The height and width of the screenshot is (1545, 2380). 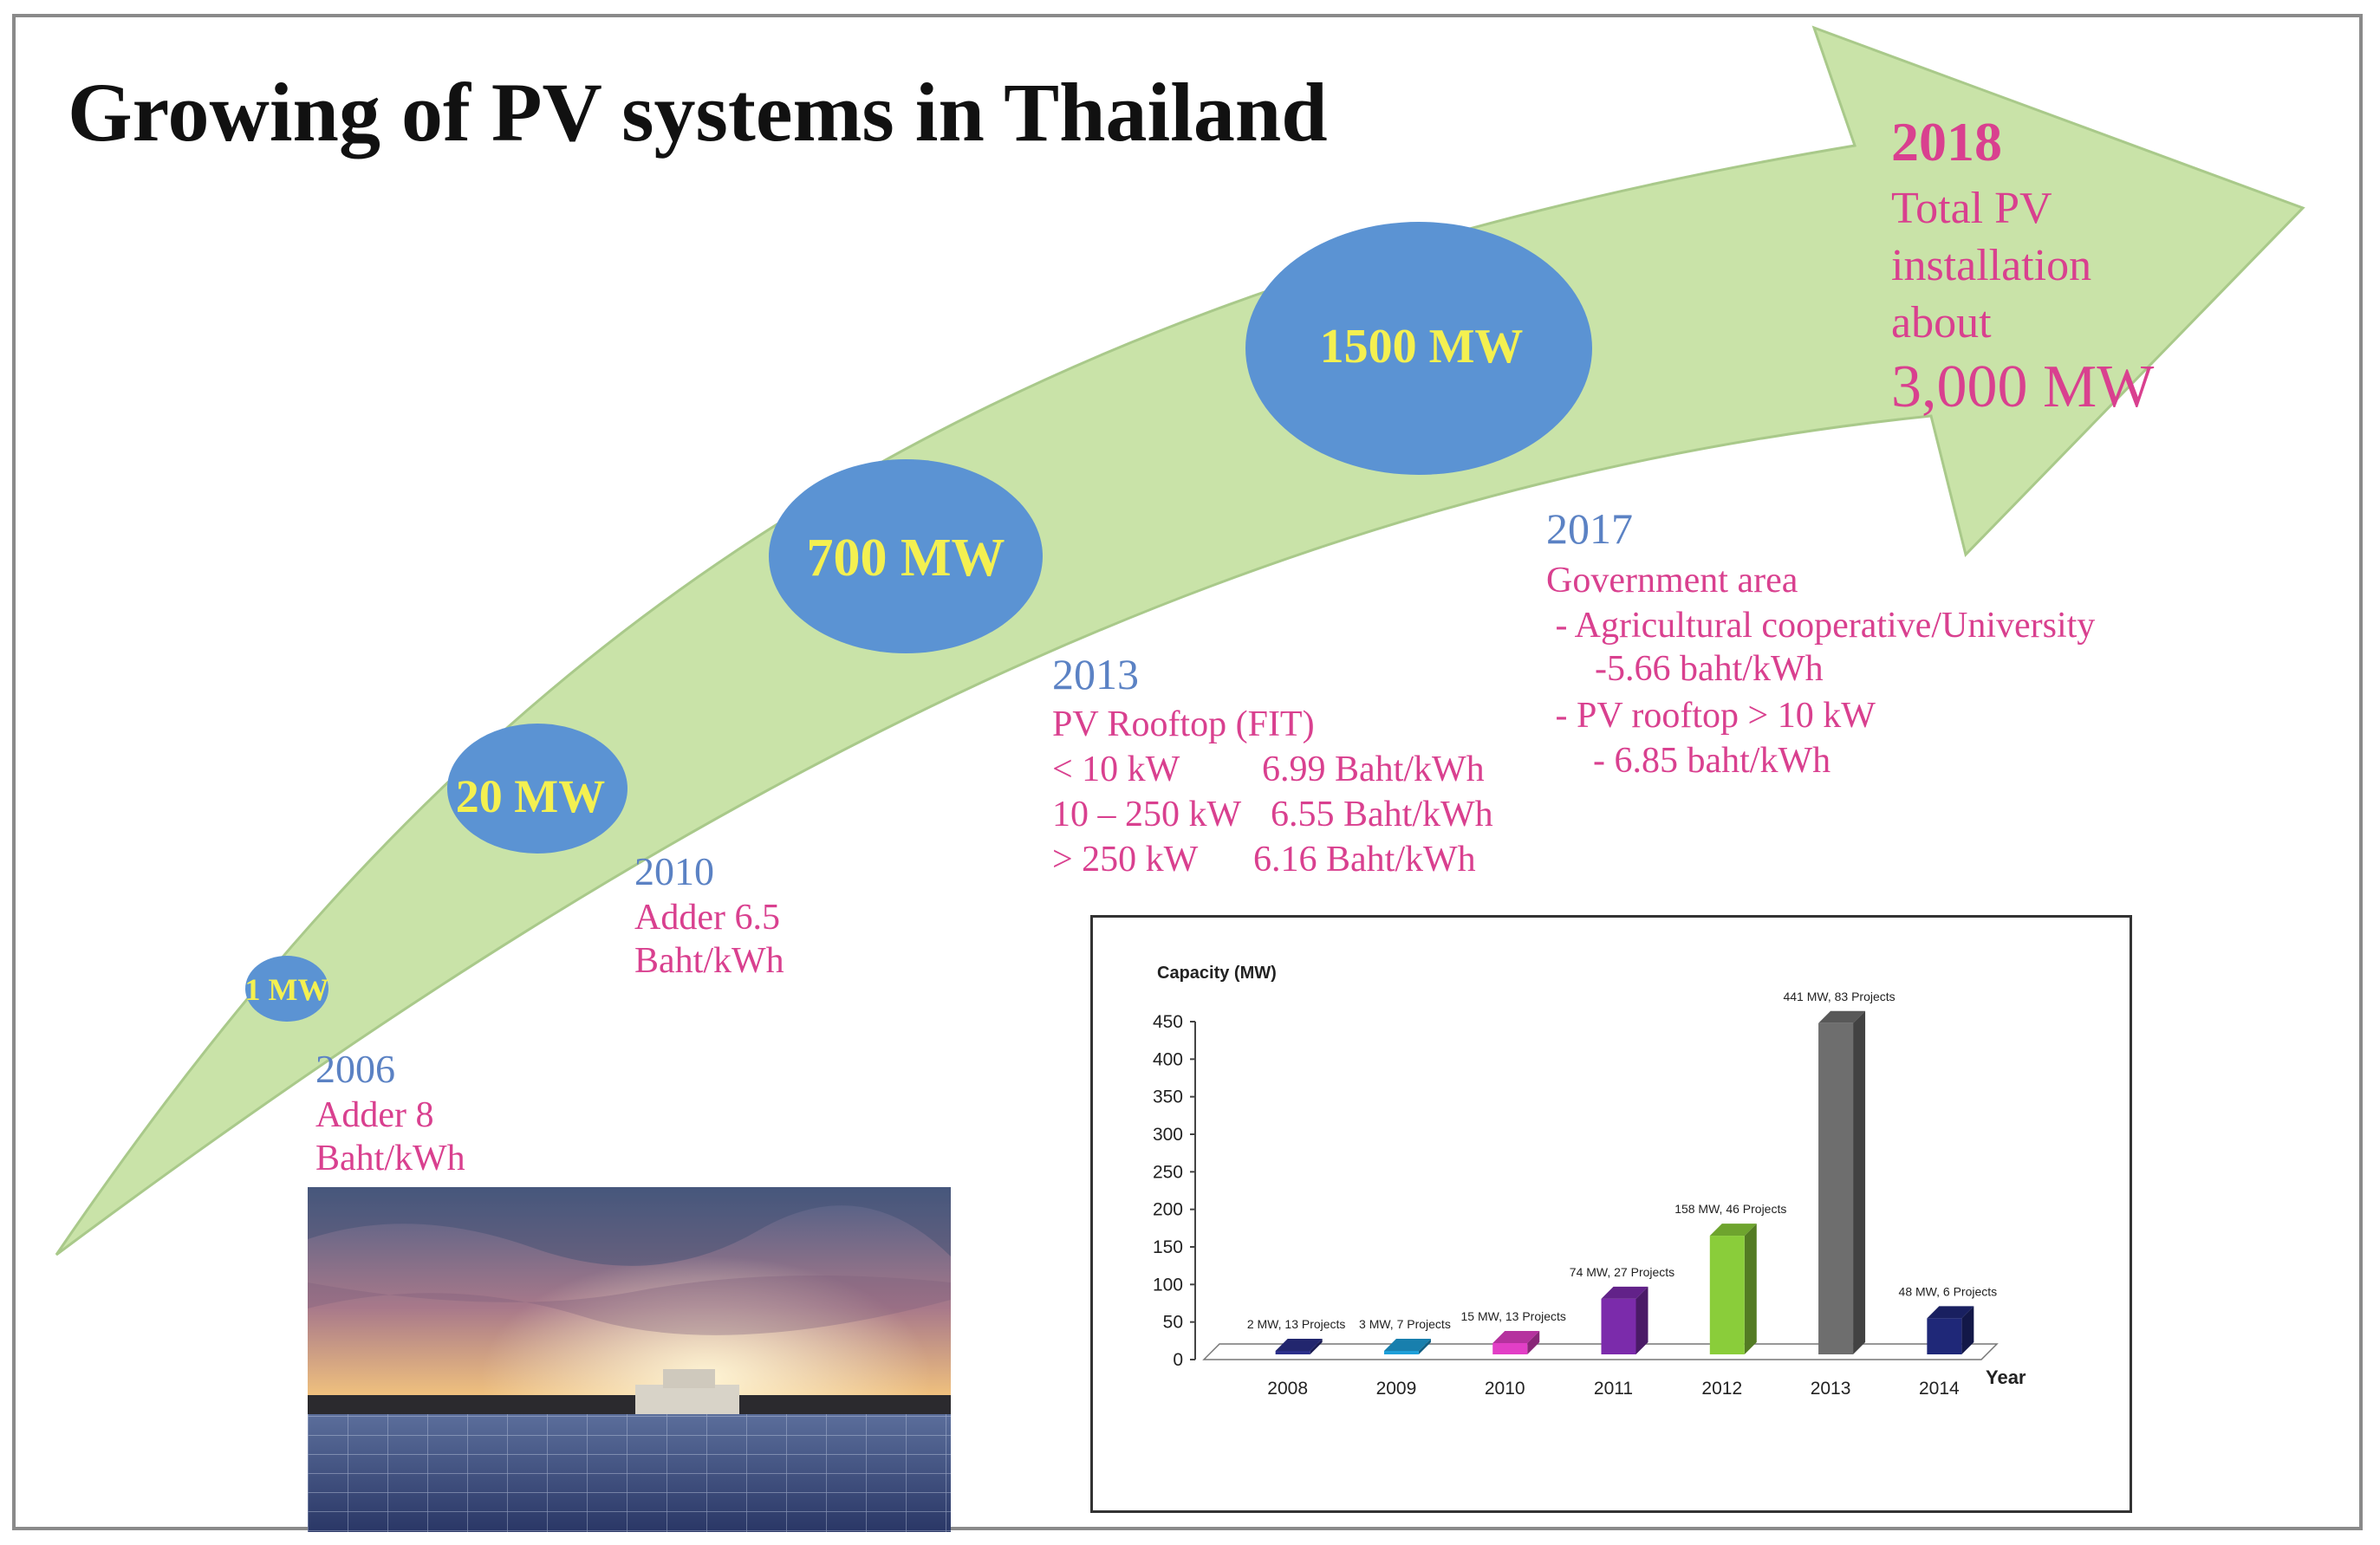 What do you see at coordinates (1168, 1097) in the screenshot?
I see `y-tick-label: 350` at bounding box center [1168, 1097].